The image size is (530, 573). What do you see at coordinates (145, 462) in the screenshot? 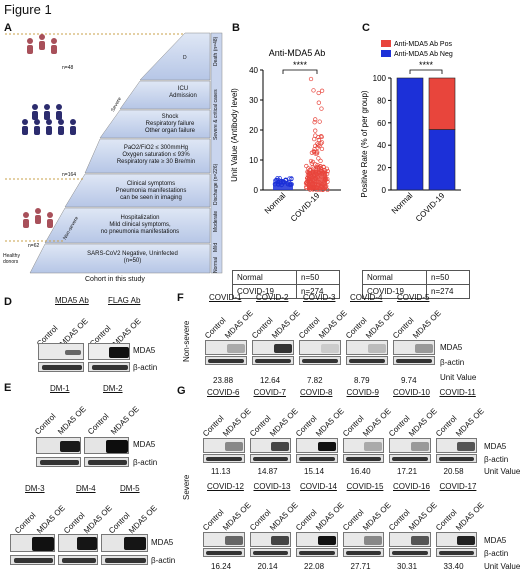
I see `panel-e-band-actin: β-actin` at bounding box center [145, 462].